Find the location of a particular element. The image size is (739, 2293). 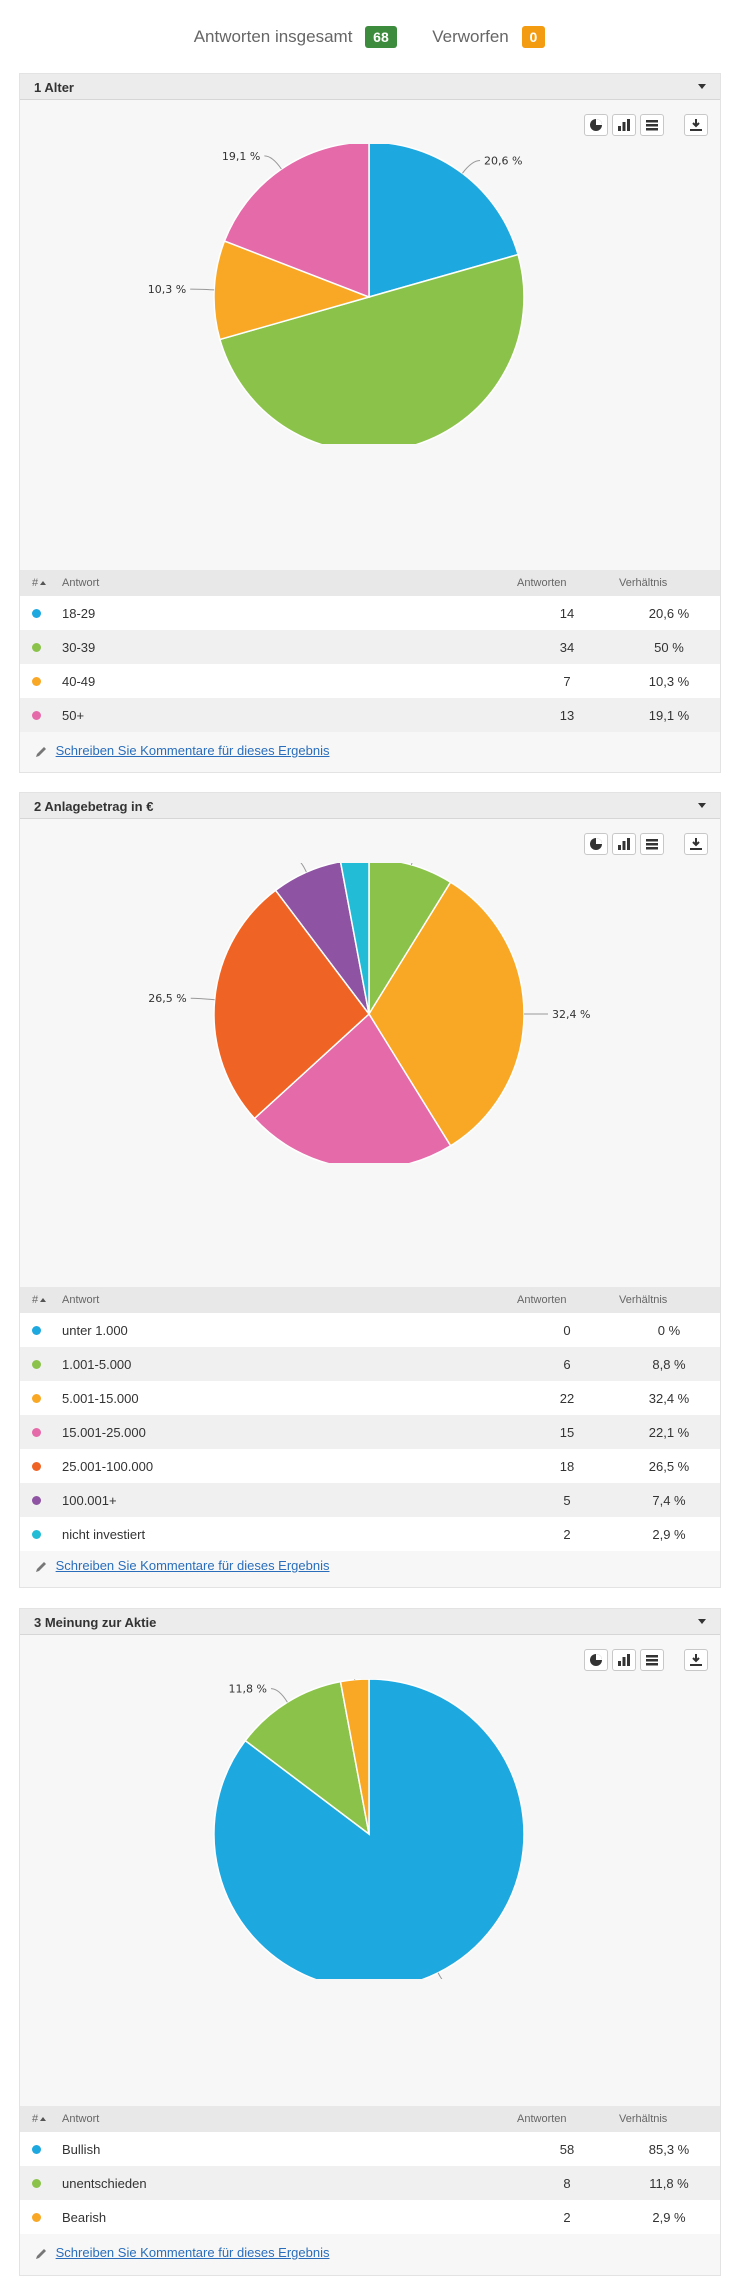

pie-chart: 20,6 %50 %10,3 %19,1 % is located at coordinates (336, 294).